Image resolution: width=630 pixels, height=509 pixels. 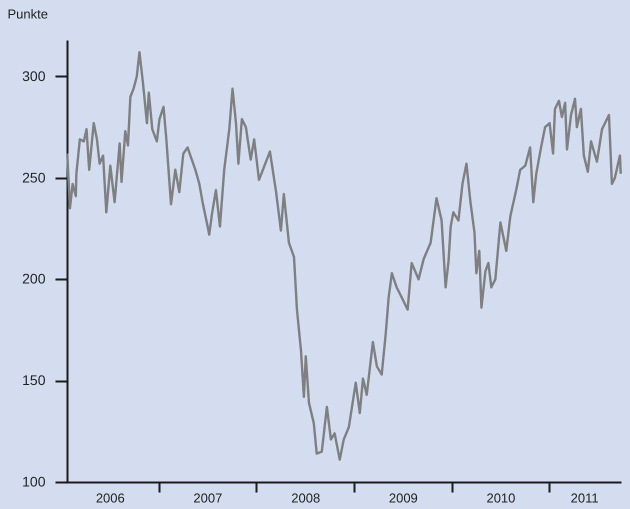 What do you see at coordinates (34, 76) in the screenshot?
I see `y-tick-label: 300` at bounding box center [34, 76].